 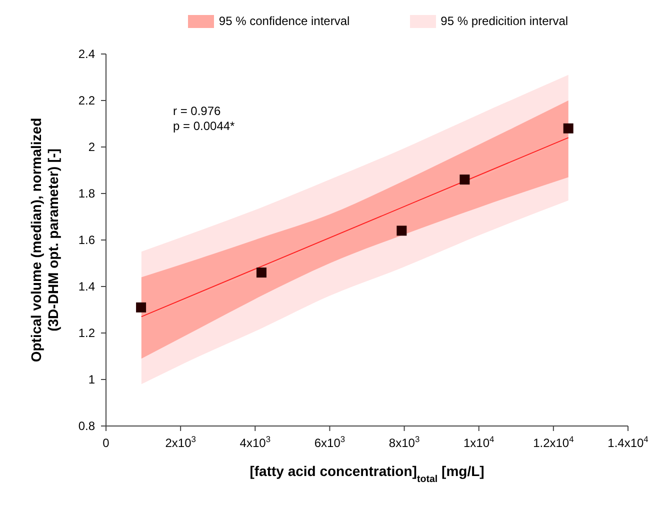 What do you see at coordinates (92, 147) in the screenshot?
I see `y-tick-label: 2` at bounding box center [92, 147].